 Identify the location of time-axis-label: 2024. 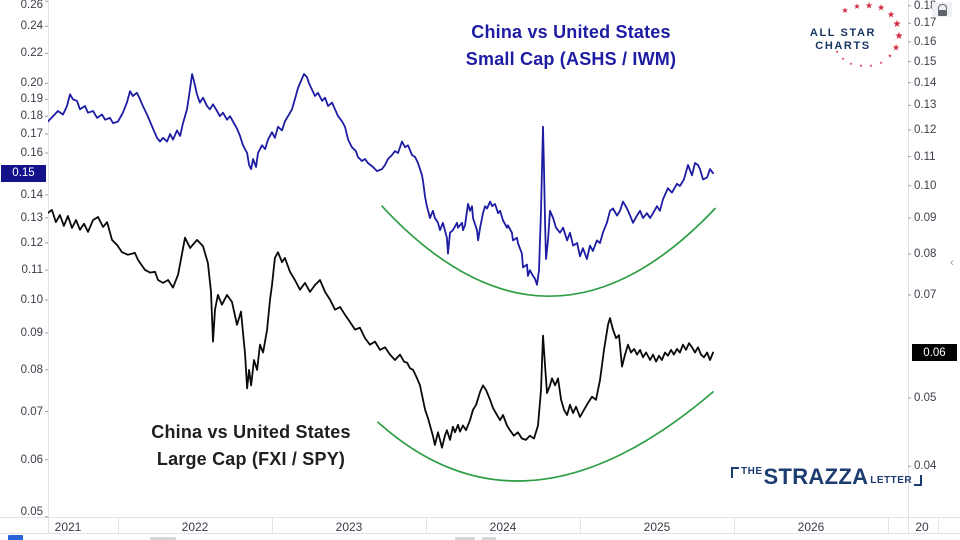
(503, 527).